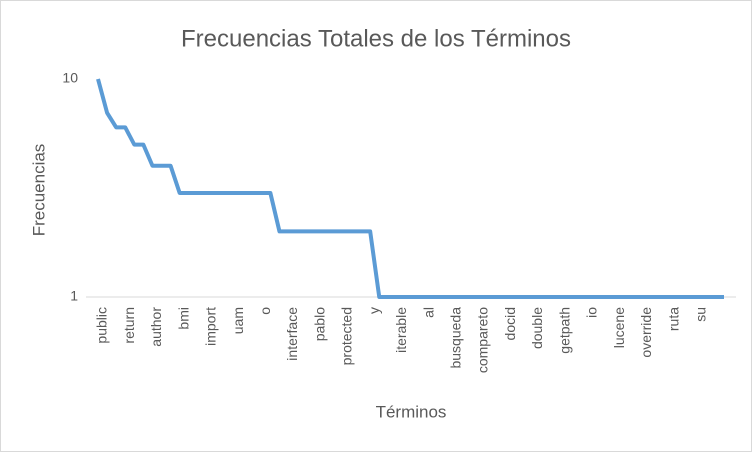 The height and width of the screenshot is (452, 752). Describe the element at coordinates (156, 327) in the screenshot. I see `x-tick-label: author` at that location.